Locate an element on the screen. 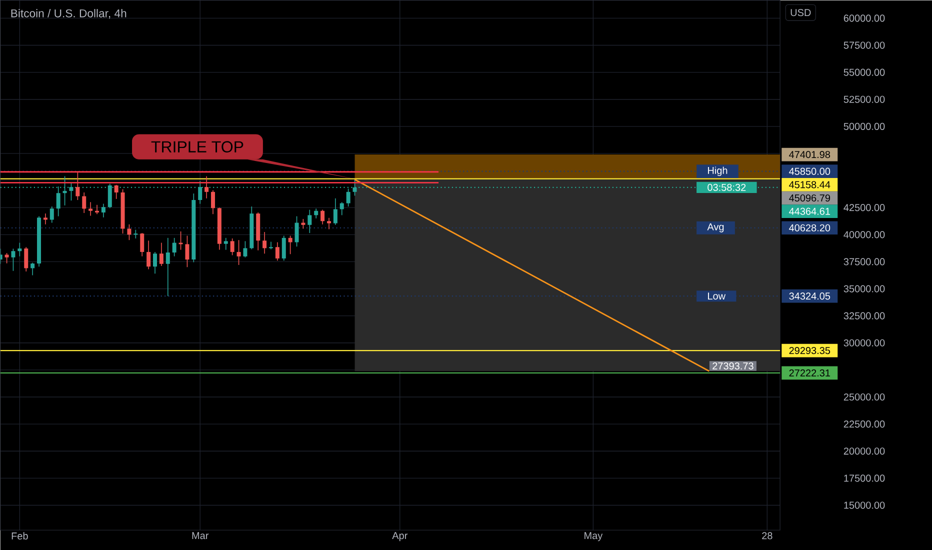  y-tick-label: 52500.00 is located at coordinates (864, 99).